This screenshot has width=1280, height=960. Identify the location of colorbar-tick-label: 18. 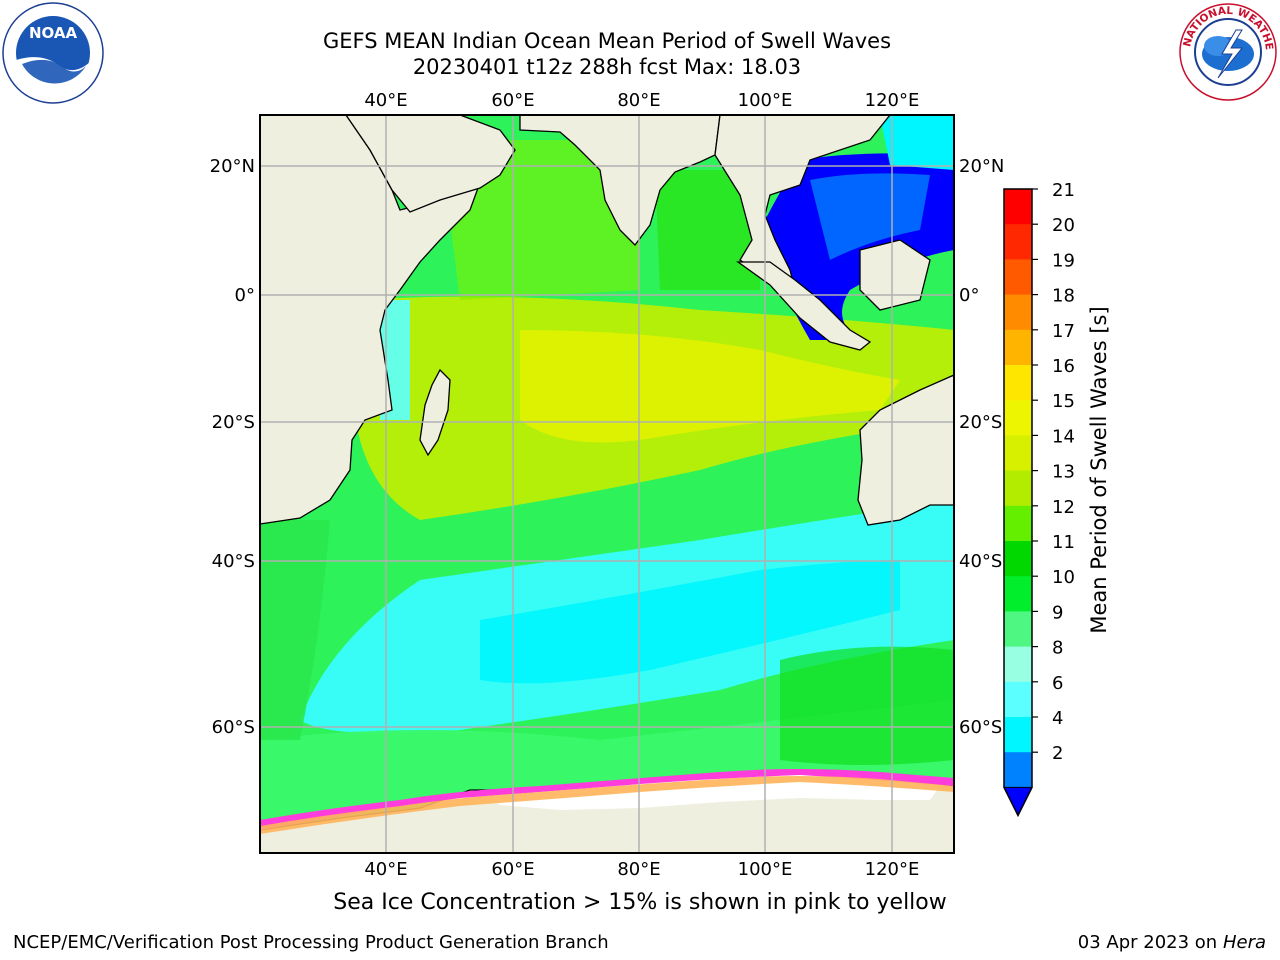
(1063, 296).